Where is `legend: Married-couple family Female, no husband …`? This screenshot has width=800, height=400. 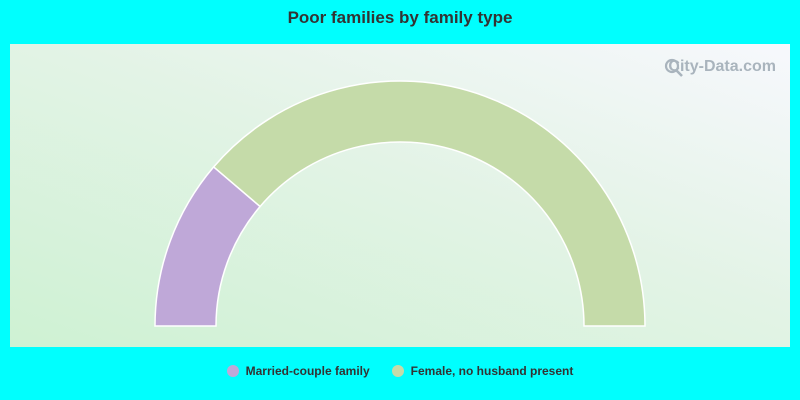 legend: Married-couple family Female, no husband … is located at coordinates (400, 371).